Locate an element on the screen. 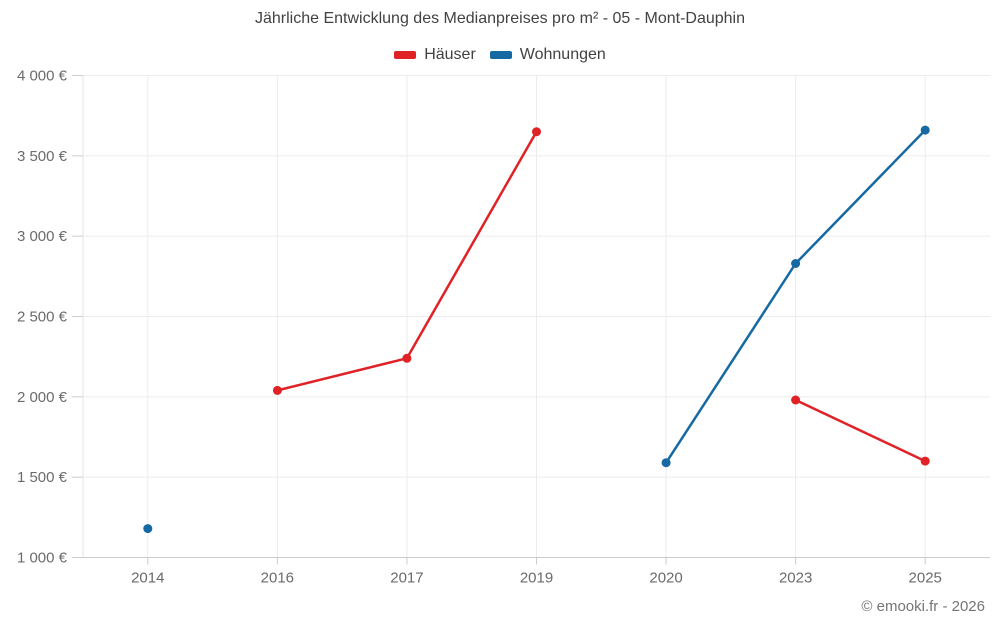 The width and height of the screenshot is (1000, 625). x-axis-label: 2017 is located at coordinates (406, 578).